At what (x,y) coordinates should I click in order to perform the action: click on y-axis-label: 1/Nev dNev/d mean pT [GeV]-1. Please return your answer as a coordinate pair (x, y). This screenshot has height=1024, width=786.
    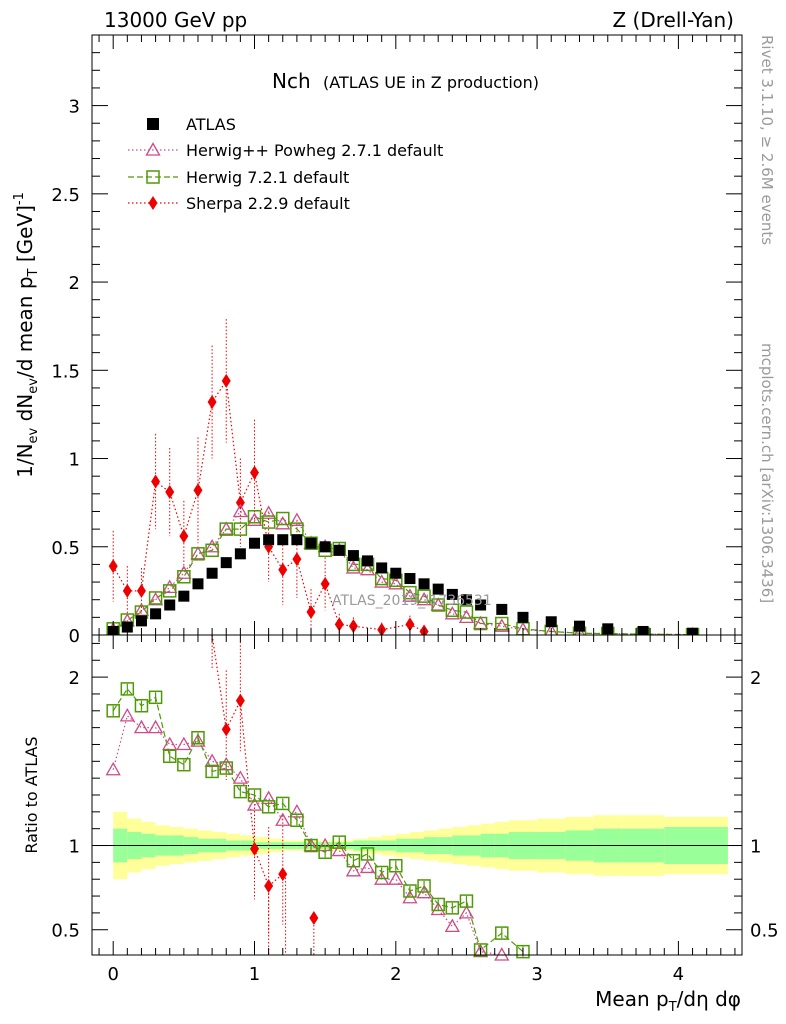
    Looking at the image, I should click on (26, 335).